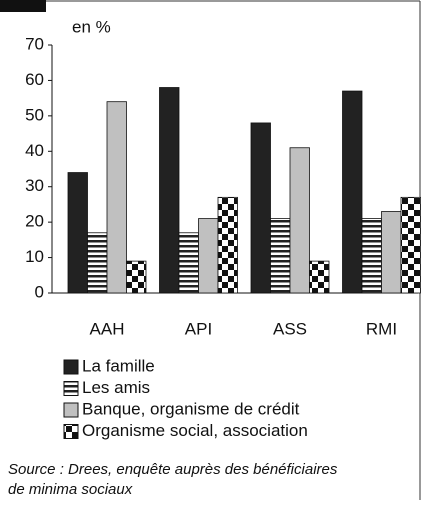 The width and height of the screenshot is (427, 513). What do you see at coordinates (34, 79) in the screenshot?
I see `y-tick-label: 60` at bounding box center [34, 79].